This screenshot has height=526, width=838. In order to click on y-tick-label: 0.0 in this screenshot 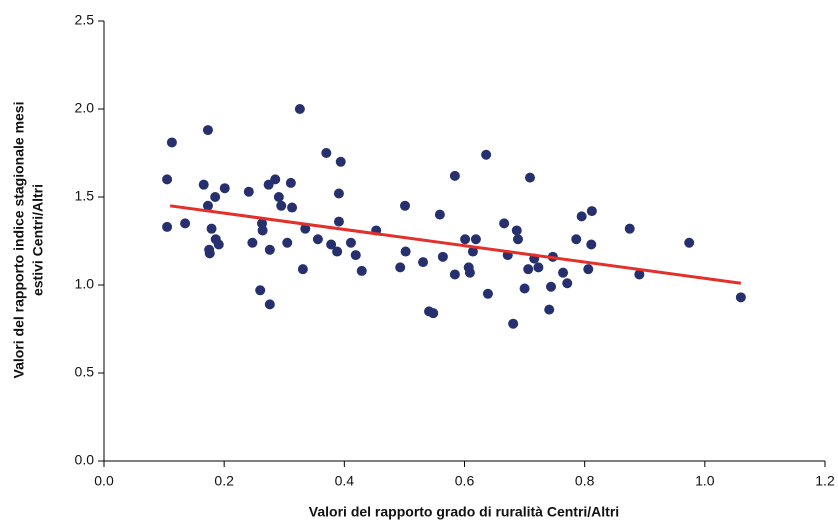, I will do `click(85, 460)`.